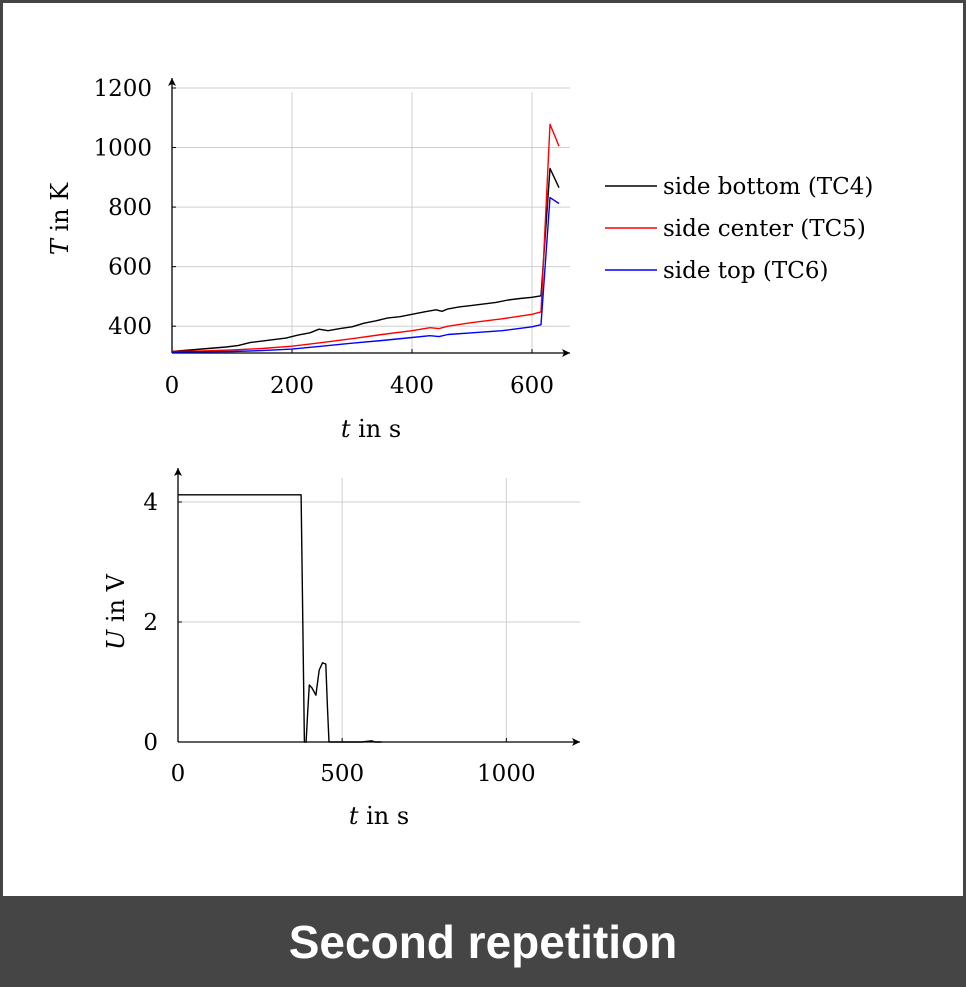 Image resolution: width=966 pixels, height=987 pixels. I want to click on y-tick-label: 800, so click(130, 208).